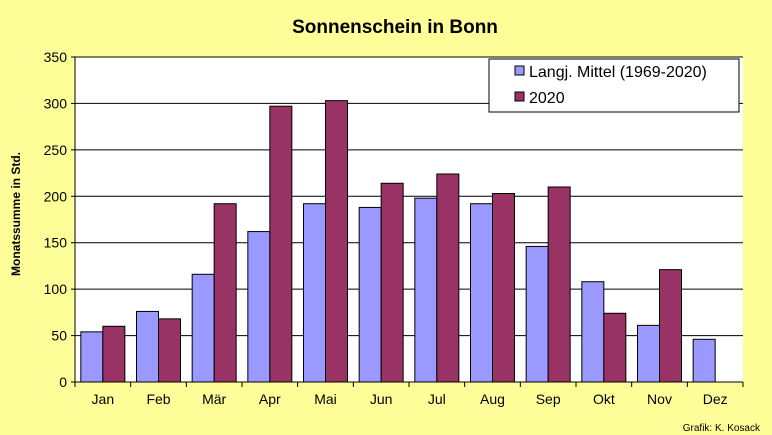 This screenshot has height=435, width=772. What do you see at coordinates (381, 399) in the screenshot?
I see `x-tick-label-jun: Jun` at bounding box center [381, 399].